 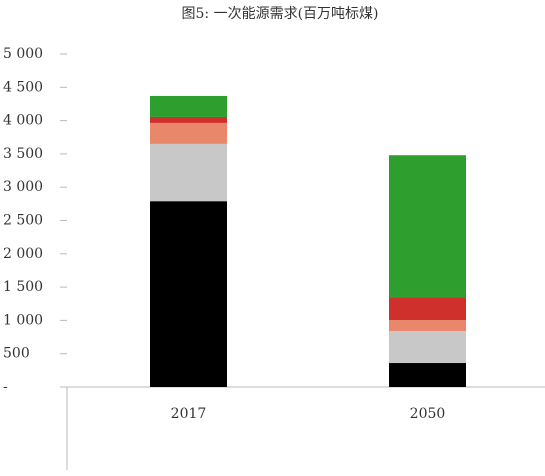 What do you see at coordinates (16, 354) in the screenshot?
I see `y-tick-label: 500` at bounding box center [16, 354].